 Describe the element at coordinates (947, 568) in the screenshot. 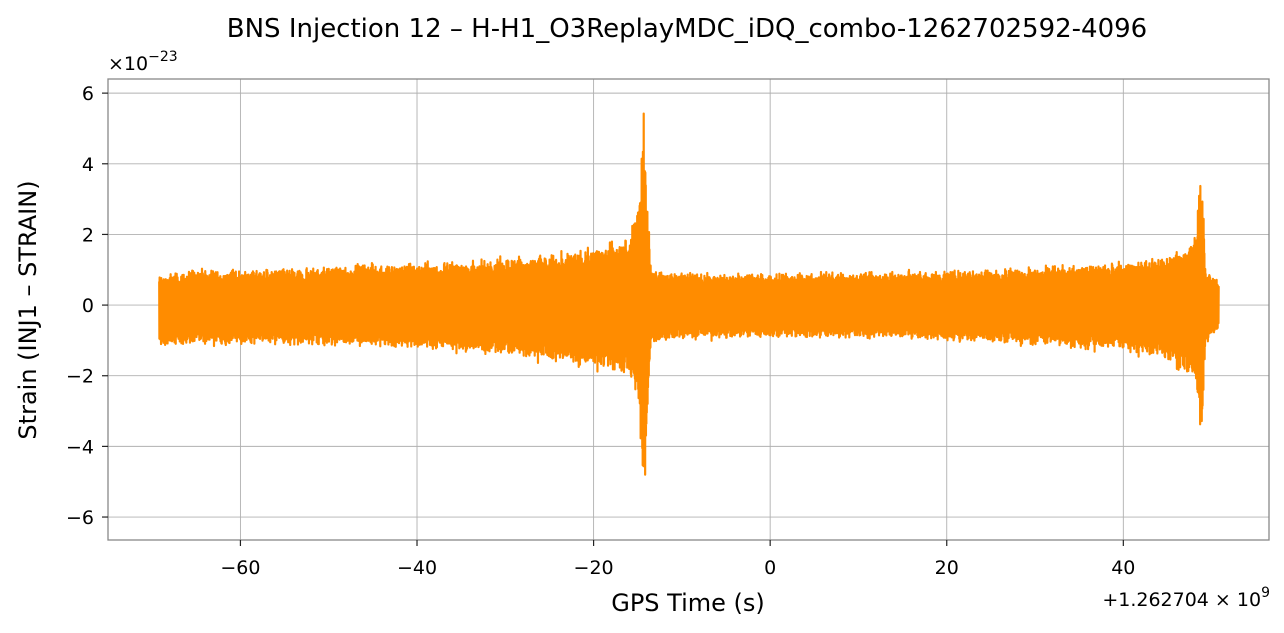

I see `x-tick-label: 20` at that location.